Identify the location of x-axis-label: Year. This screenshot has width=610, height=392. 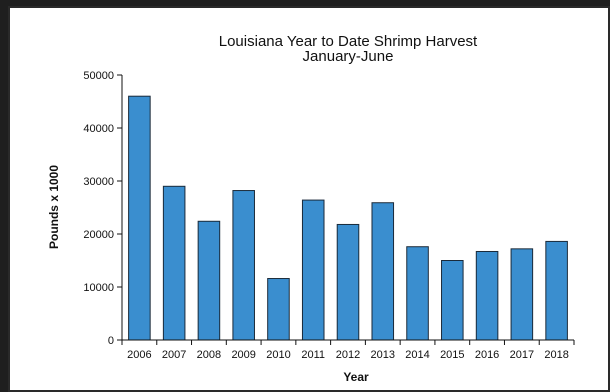
(356, 377).